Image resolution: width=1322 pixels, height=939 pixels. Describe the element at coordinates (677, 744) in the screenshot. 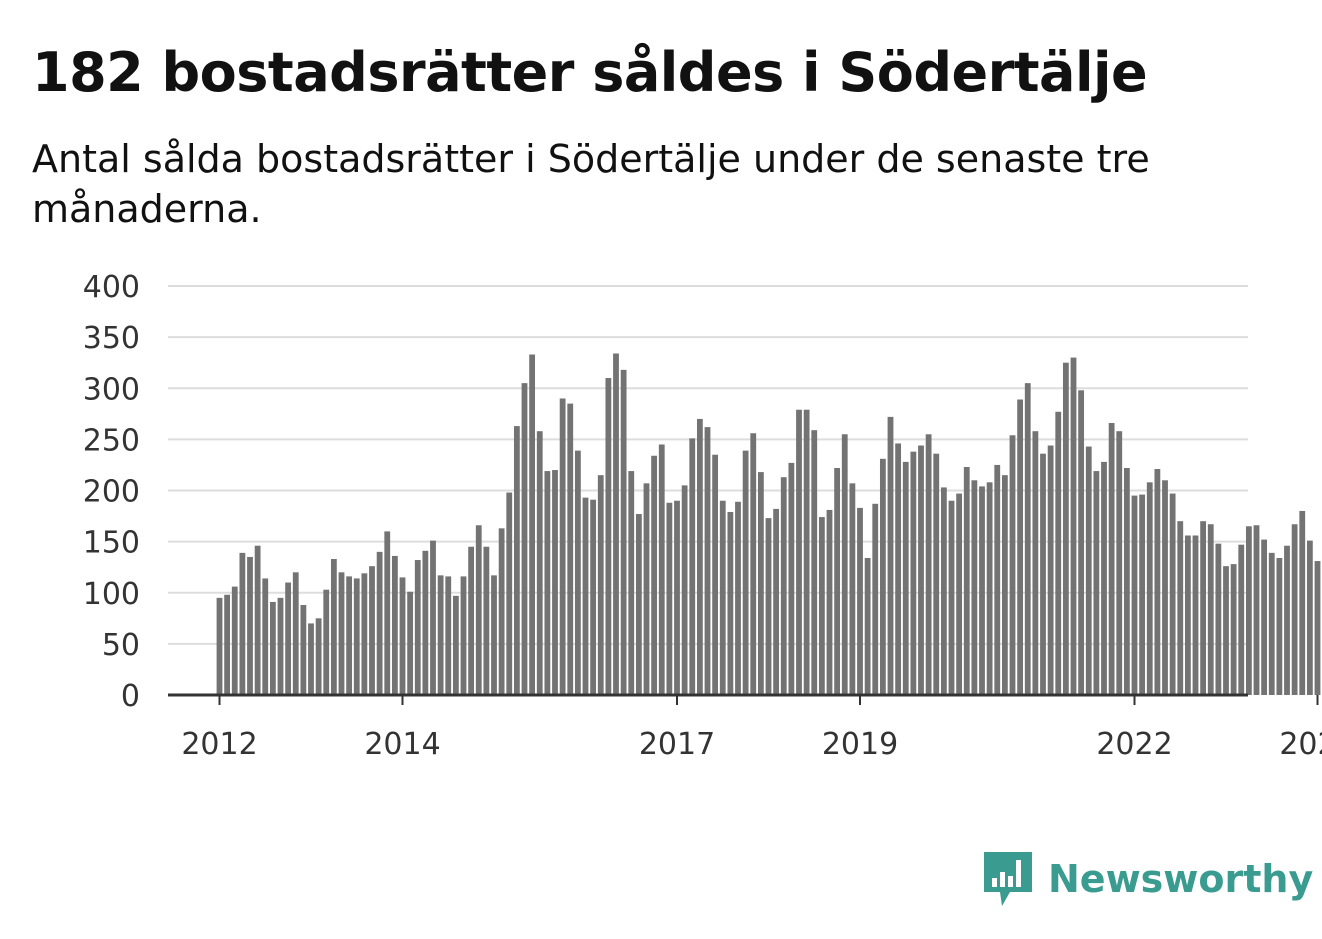

I see `x-tick-label: 2017` at that location.